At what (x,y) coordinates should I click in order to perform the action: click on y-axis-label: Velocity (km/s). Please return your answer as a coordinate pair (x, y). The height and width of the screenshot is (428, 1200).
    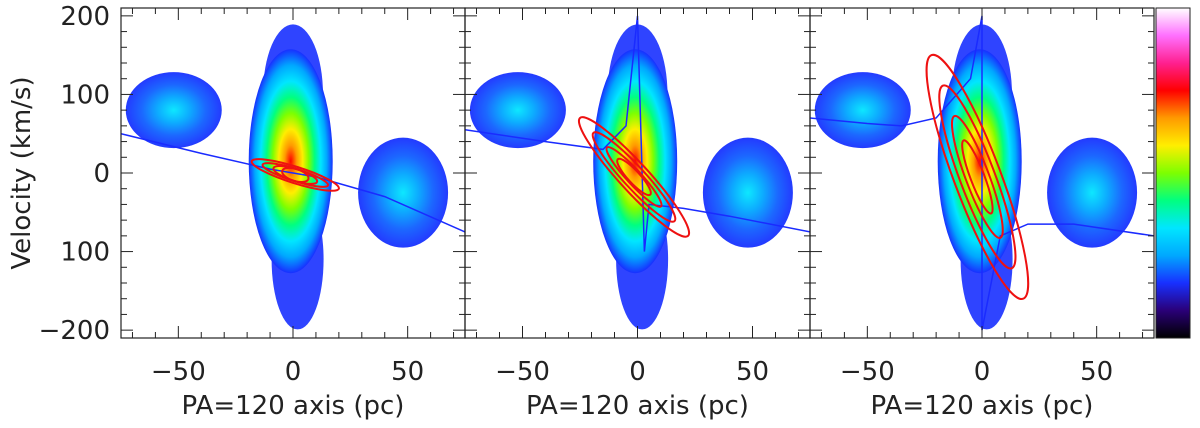
    Looking at the image, I should click on (22, 172).